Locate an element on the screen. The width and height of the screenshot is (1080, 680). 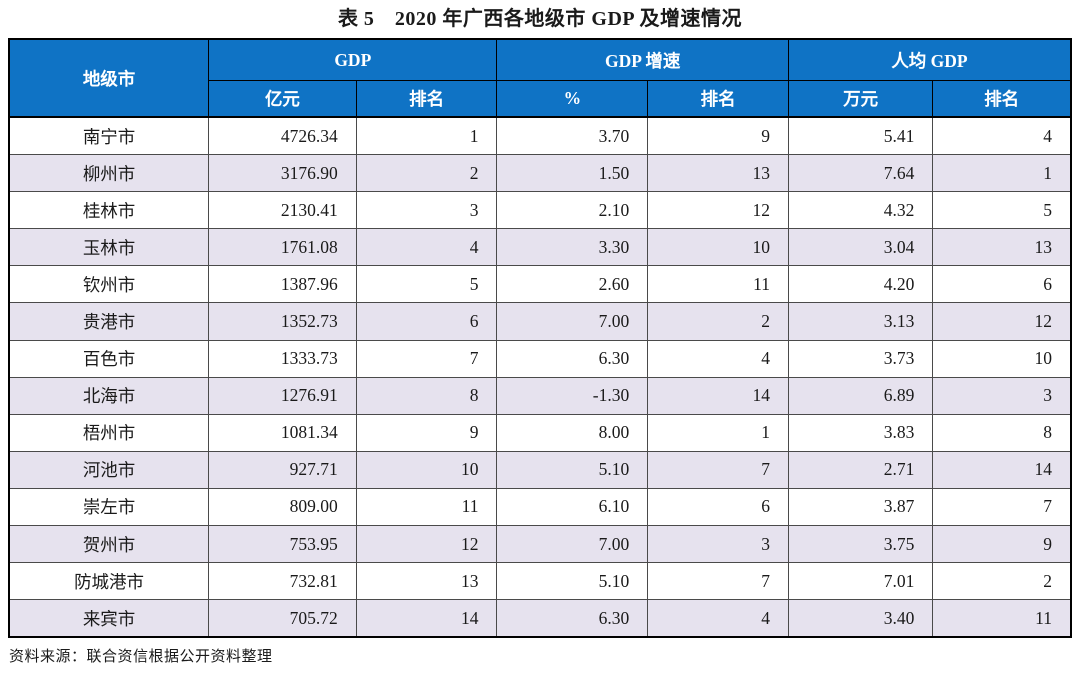
value-cell: -1.30 is located at coordinates (572, 395).